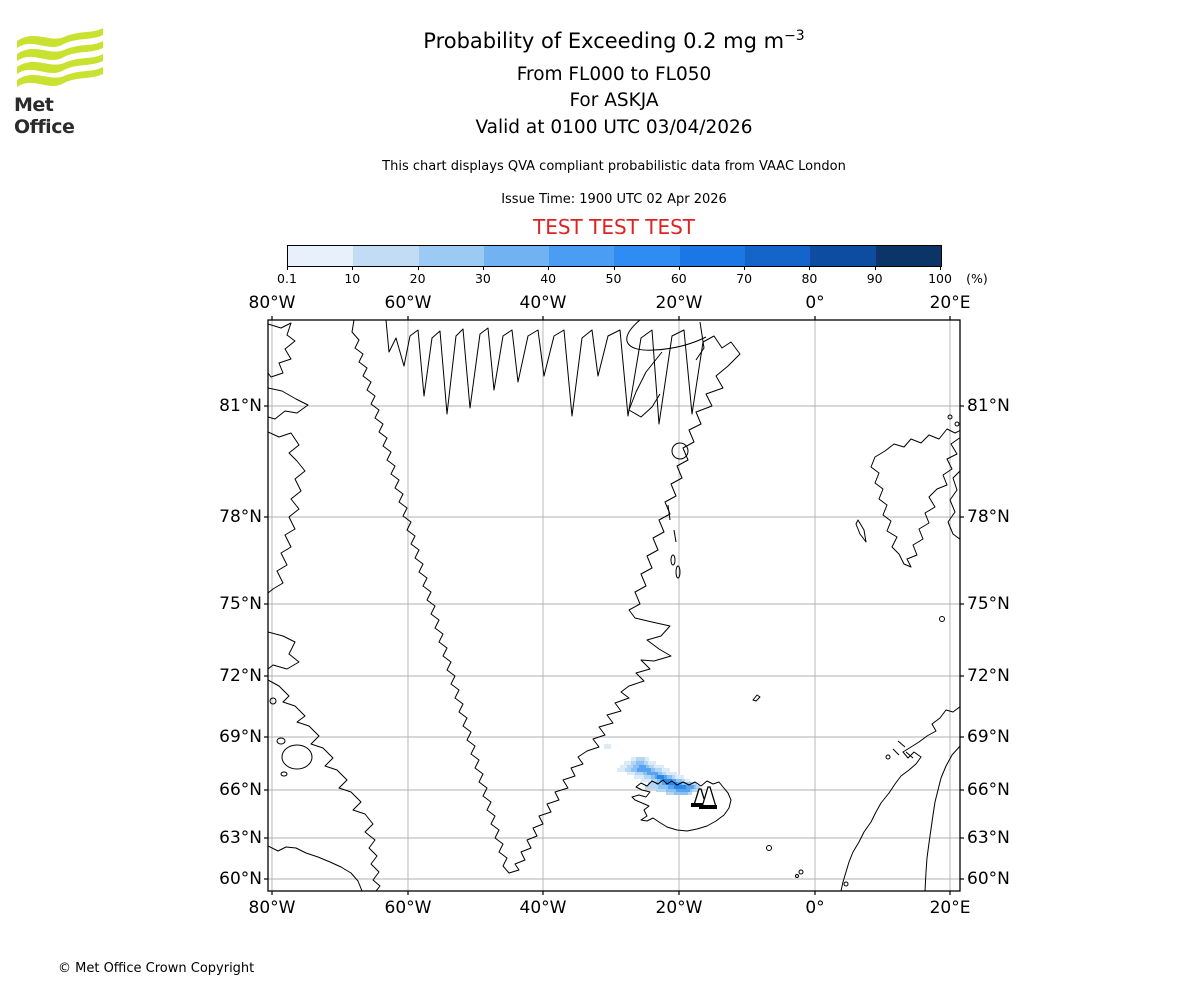 The width and height of the screenshot is (1200, 1000). I want to click on lat-label-left: 78°N, so click(240, 517).